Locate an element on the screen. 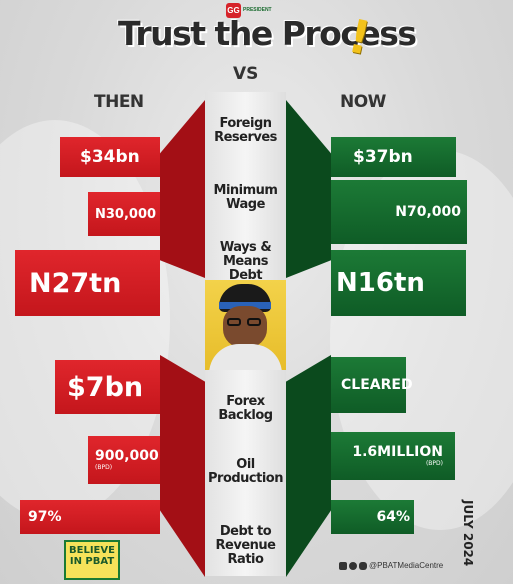 This screenshot has width=513, height=584. metric-label-forex-backlog: Forex Backlog is located at coordinates (245, 408).